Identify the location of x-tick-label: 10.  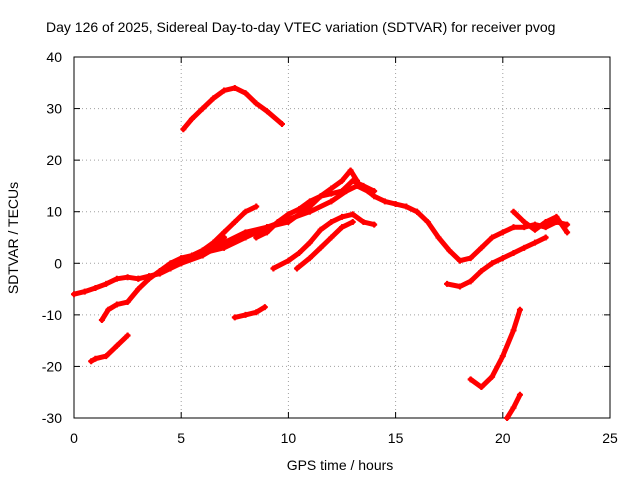
(289, 438).